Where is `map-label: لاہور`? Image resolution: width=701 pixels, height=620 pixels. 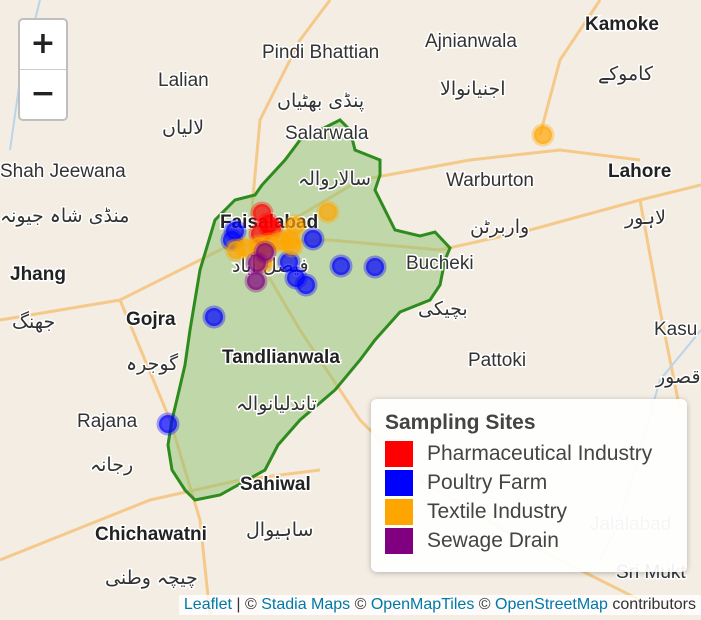 map-label: لاہور is located at coordinates (645, 218).